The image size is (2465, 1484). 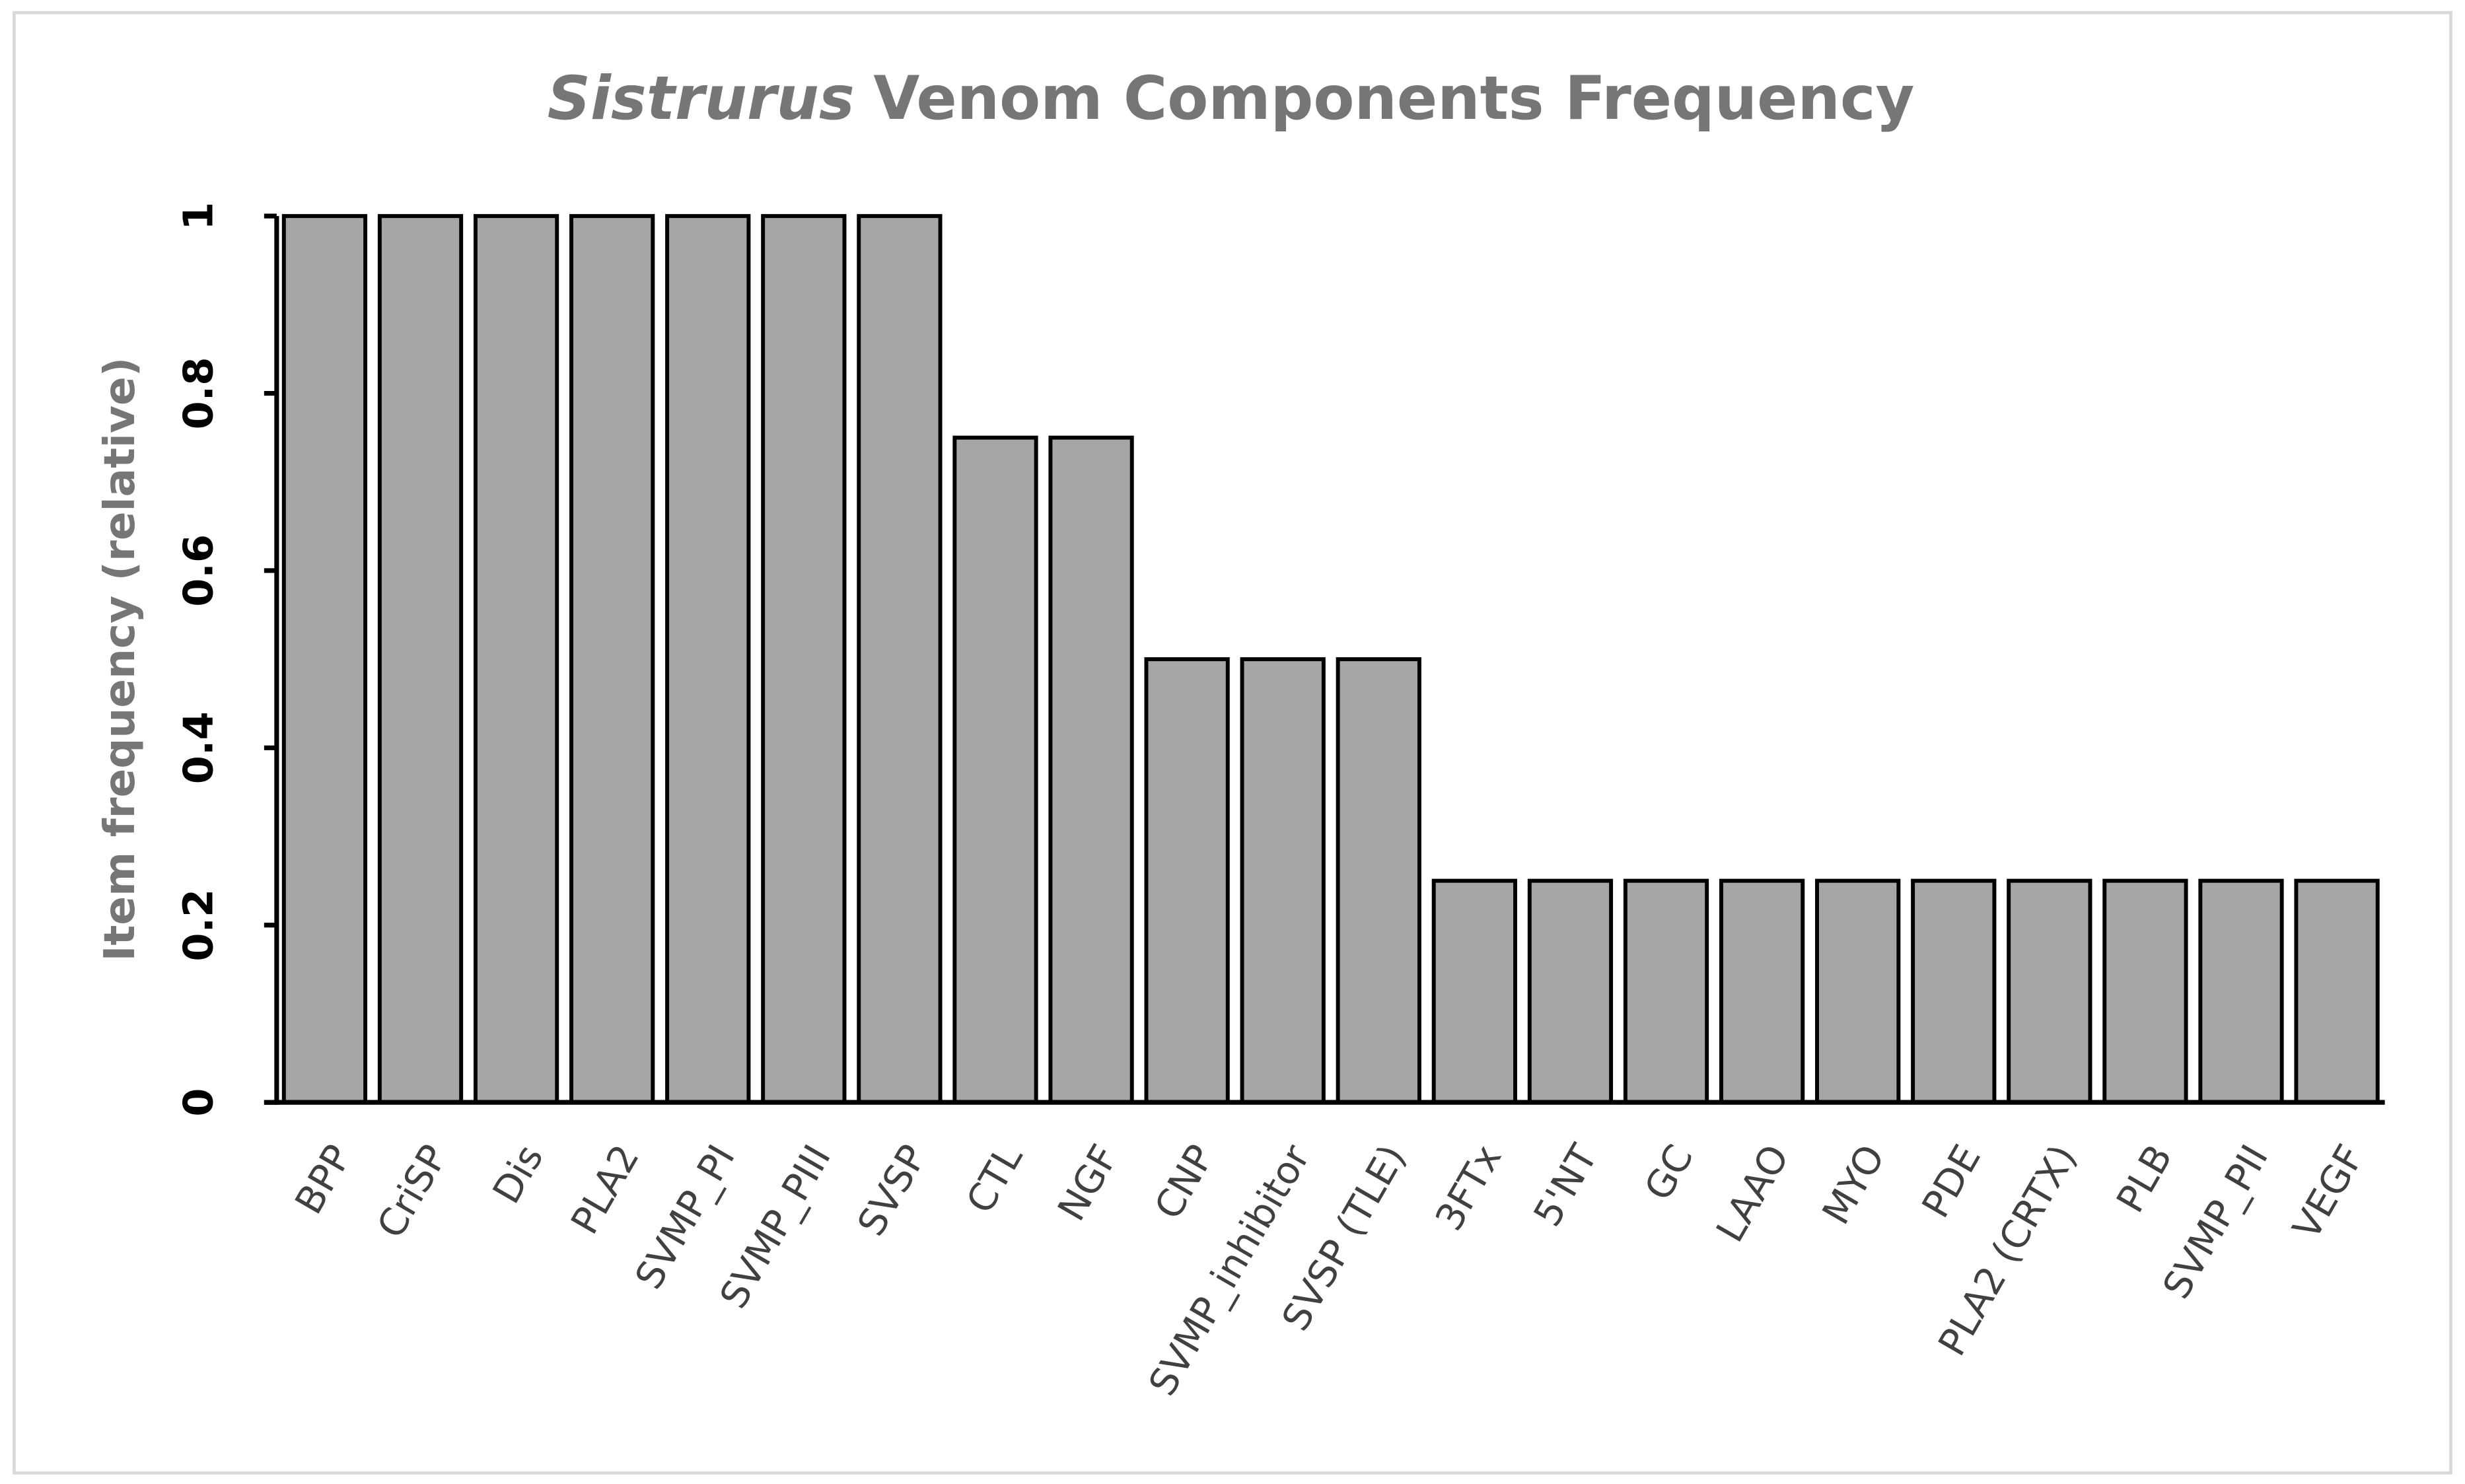 What do you see at coordinates (120, 659) in the screenshot?
I see `y-axis-title: Item frequency (relative)` at bounding box center [120, 659].